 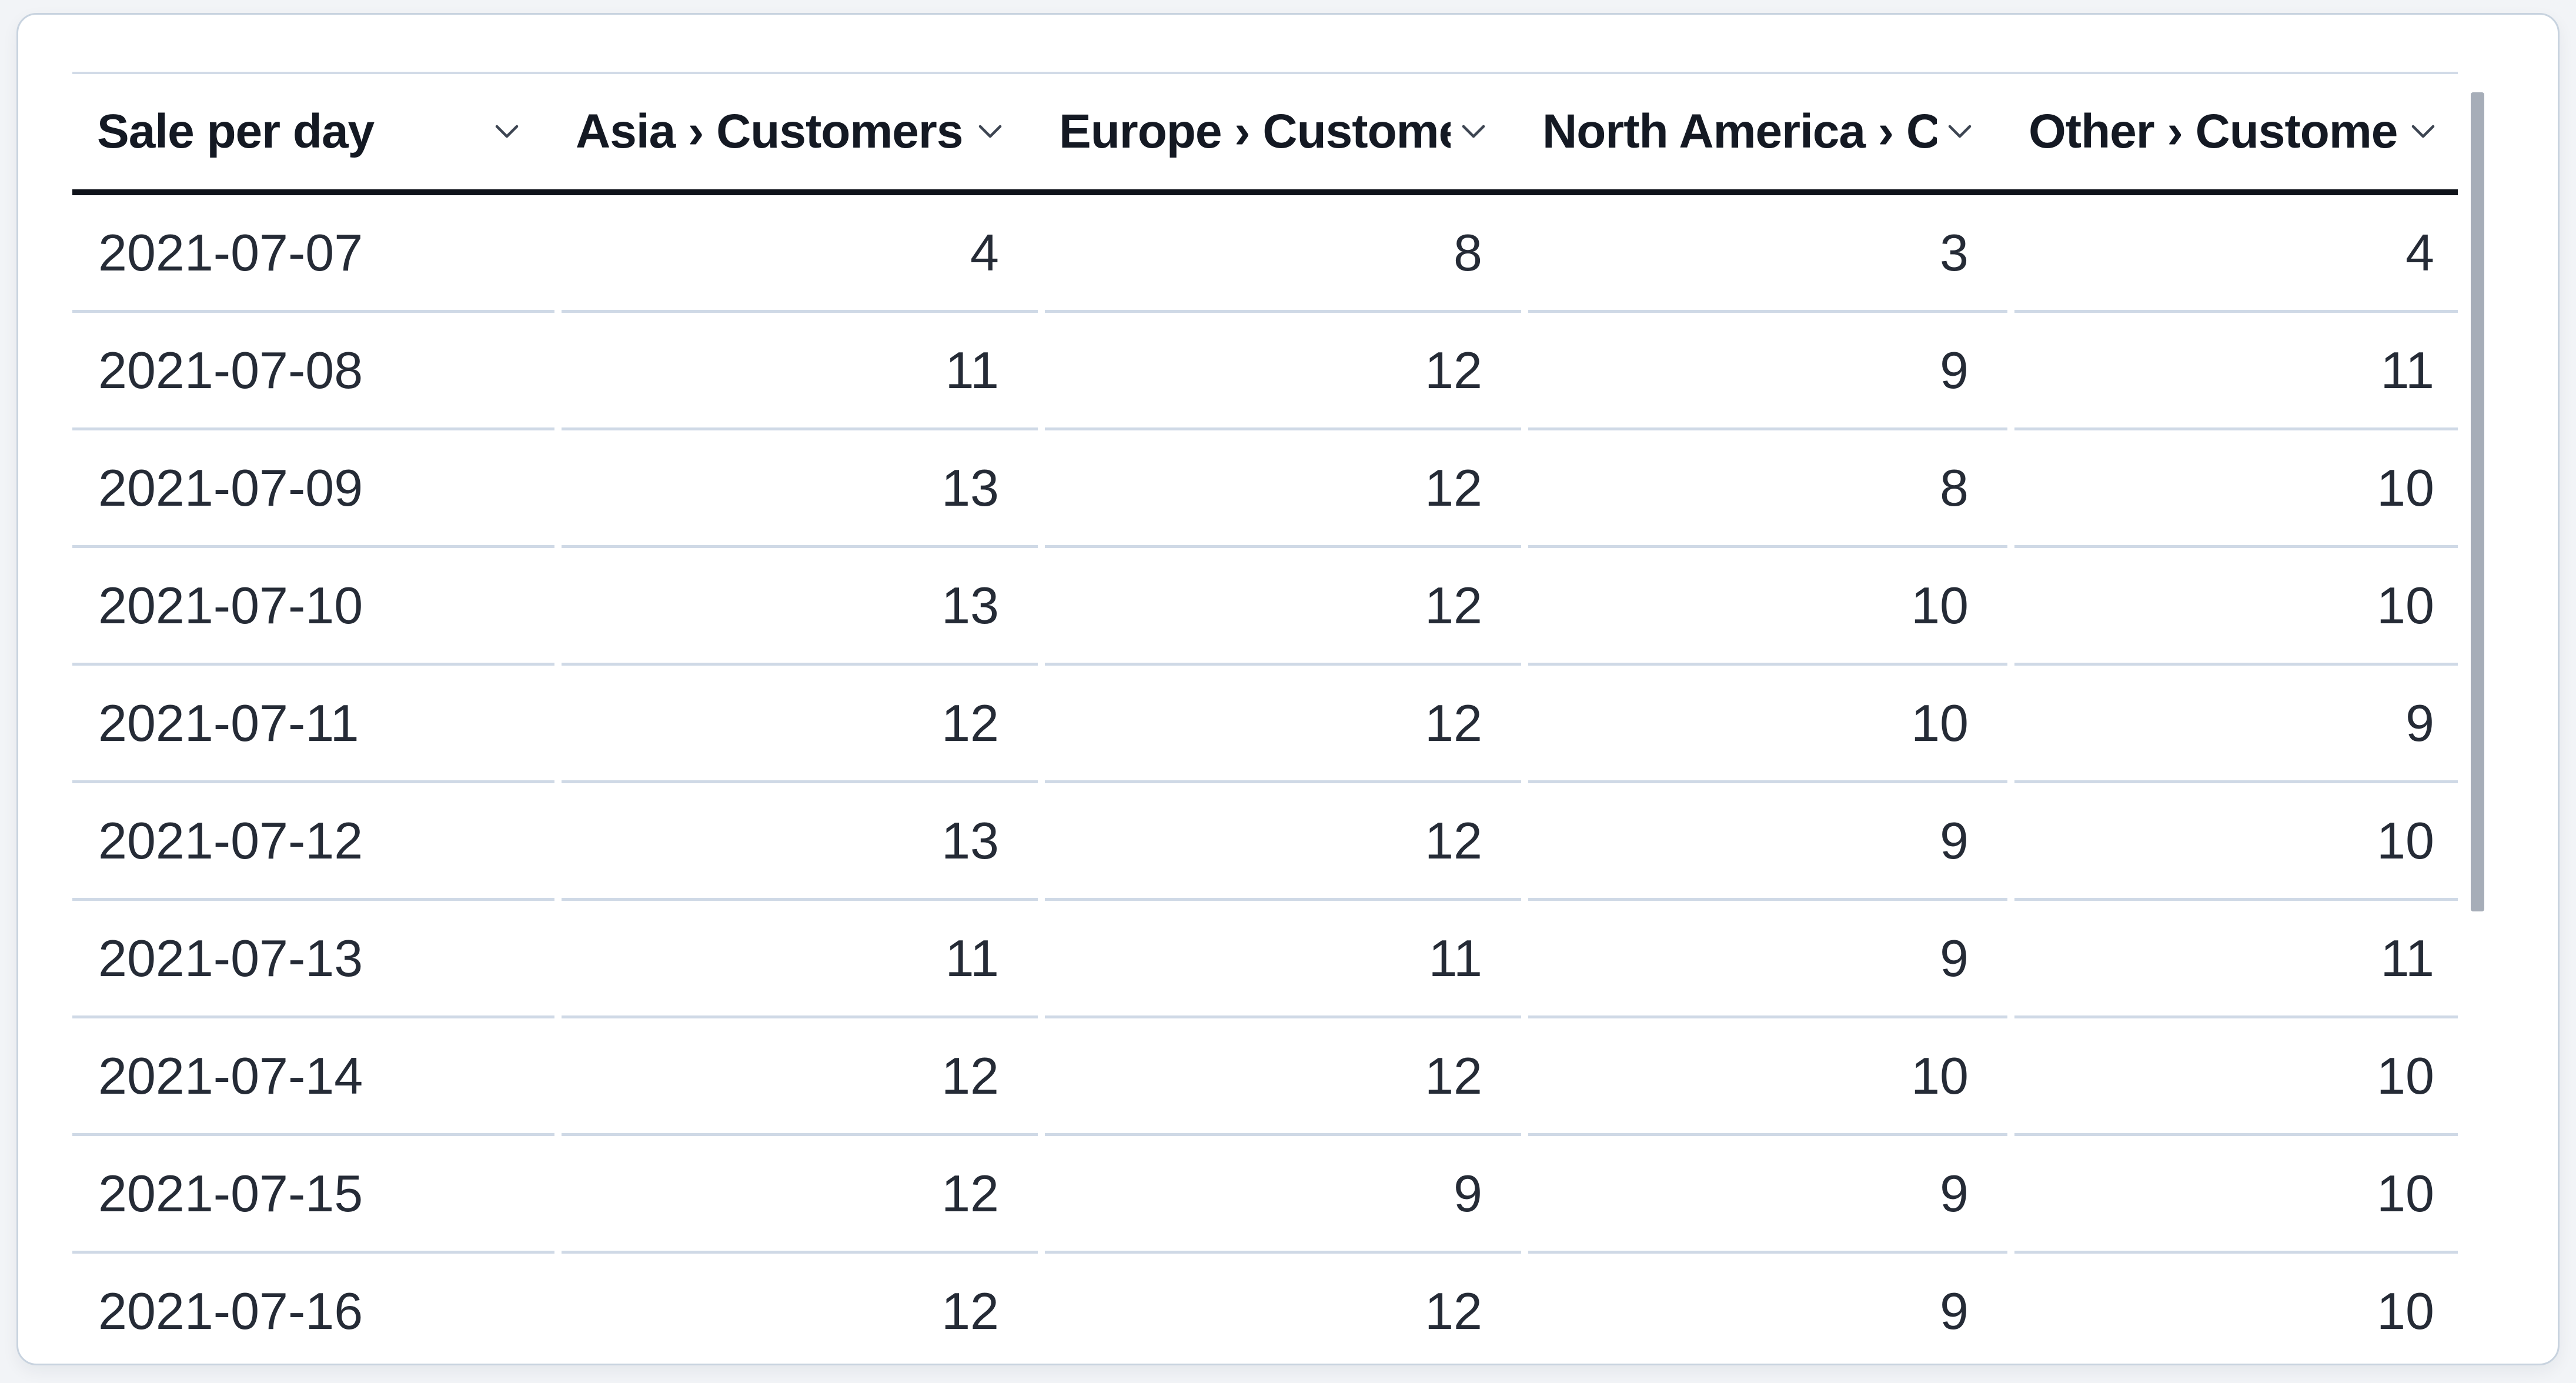 I want to click on column-header-label: Asia › Customers, so click(x=769, y=131).